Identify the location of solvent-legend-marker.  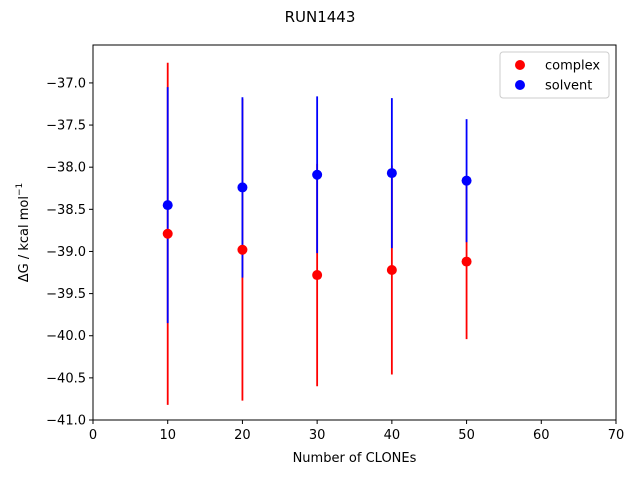
(520, 85).